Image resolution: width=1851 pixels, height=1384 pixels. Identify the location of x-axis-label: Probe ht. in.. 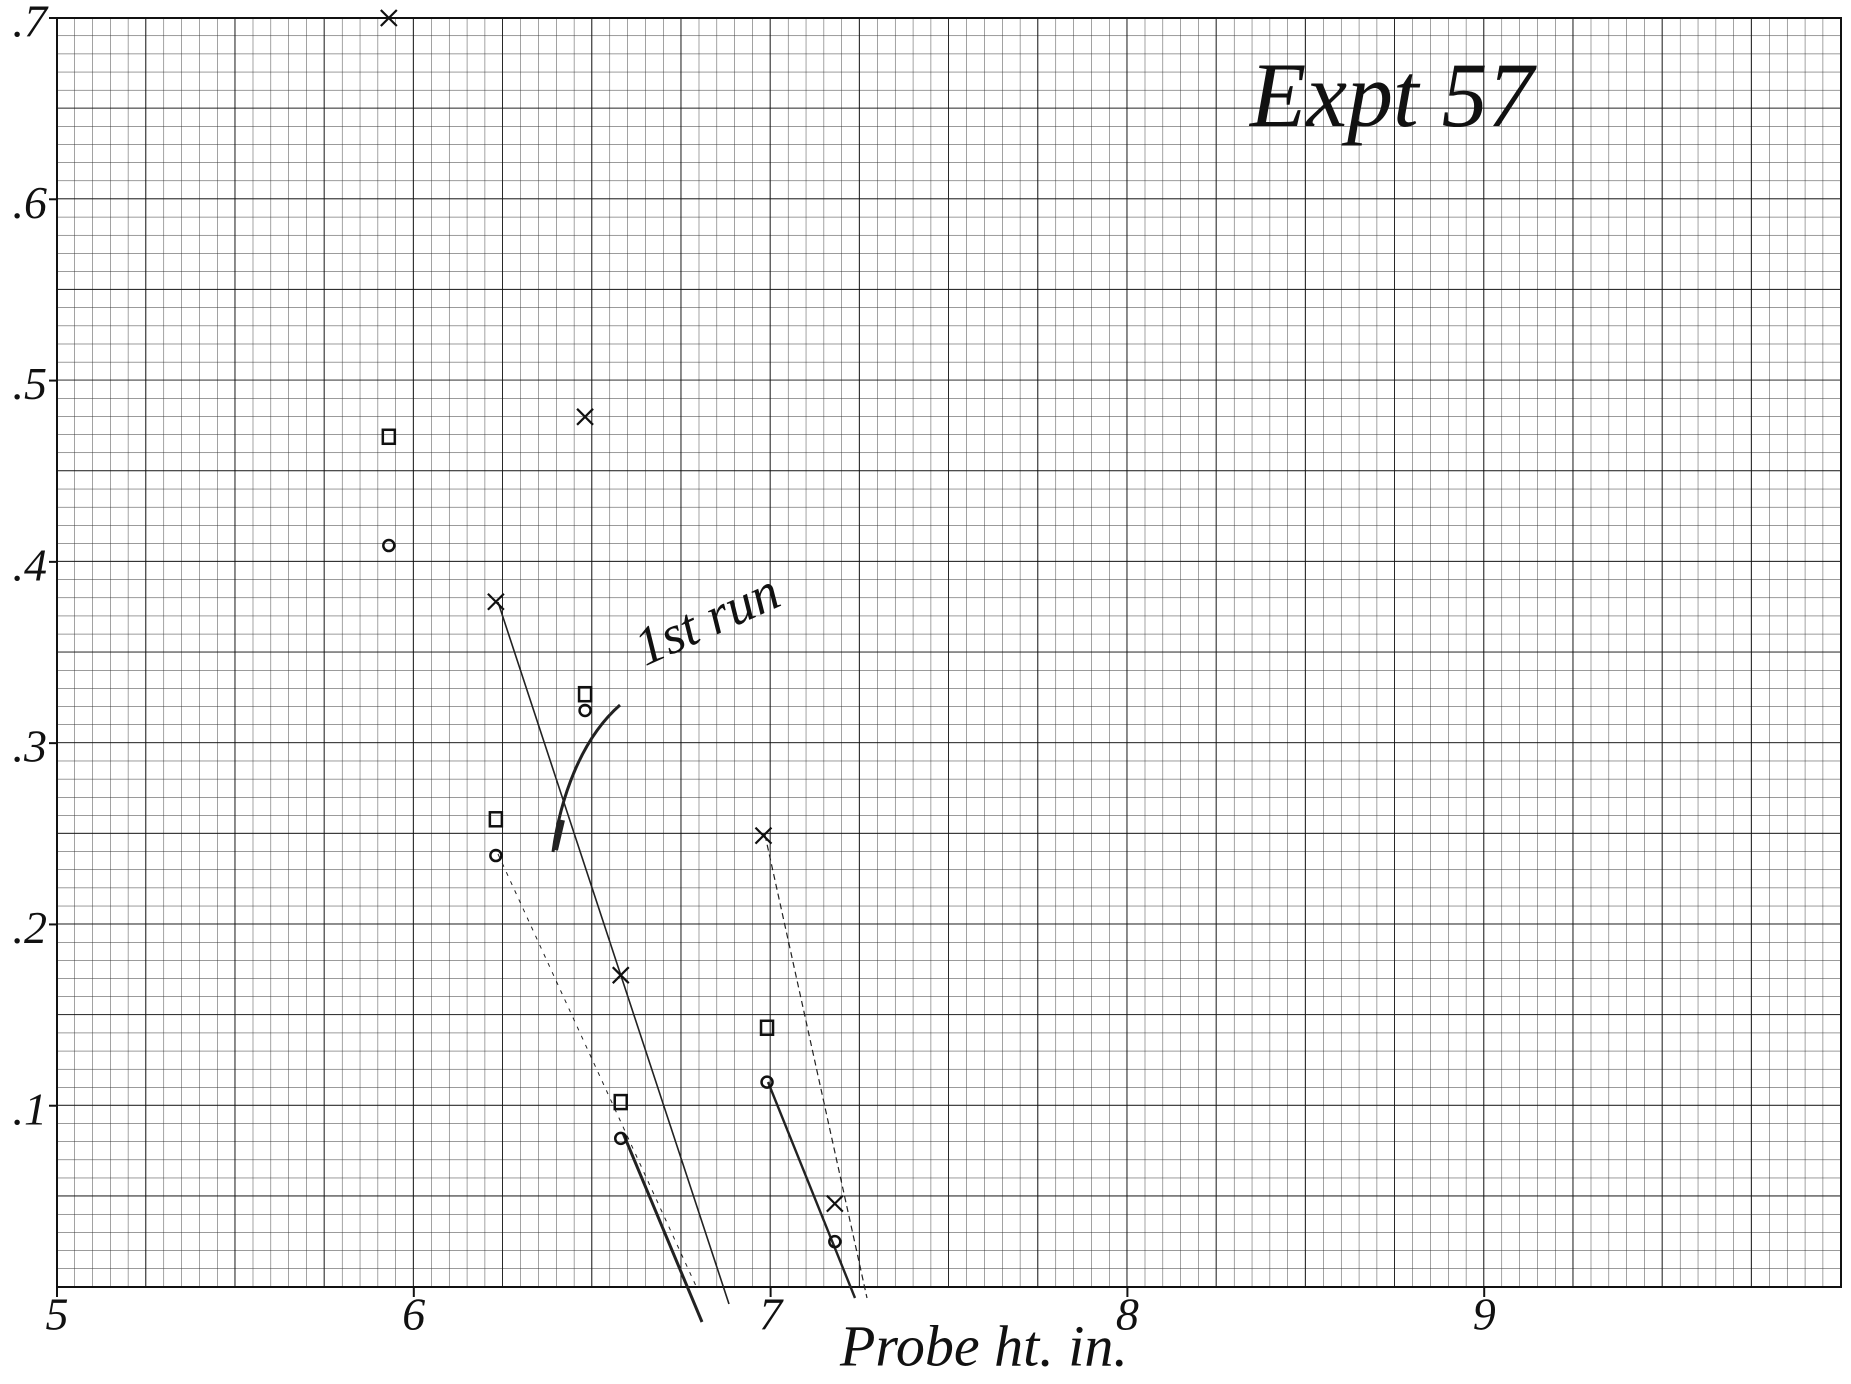
(983, 1345).